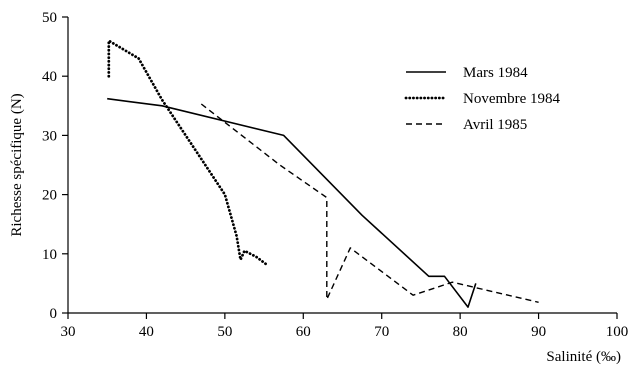 This screenshot has height=372, width=631. I want to click on x-tick-label-100: 100, so click(617, 332).